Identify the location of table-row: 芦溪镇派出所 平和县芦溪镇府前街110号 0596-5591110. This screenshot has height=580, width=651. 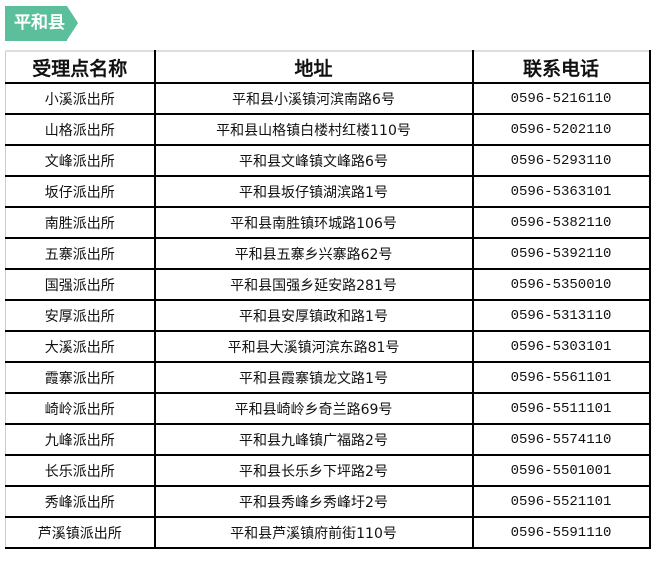
(328, 532).